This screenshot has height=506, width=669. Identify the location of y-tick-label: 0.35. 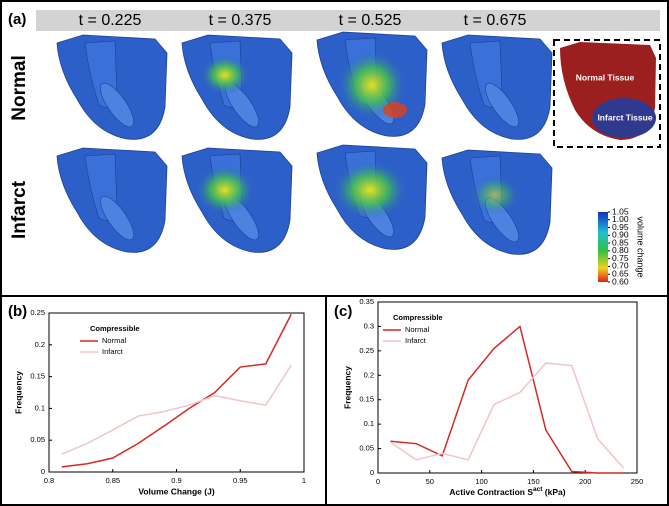
(366, 301).